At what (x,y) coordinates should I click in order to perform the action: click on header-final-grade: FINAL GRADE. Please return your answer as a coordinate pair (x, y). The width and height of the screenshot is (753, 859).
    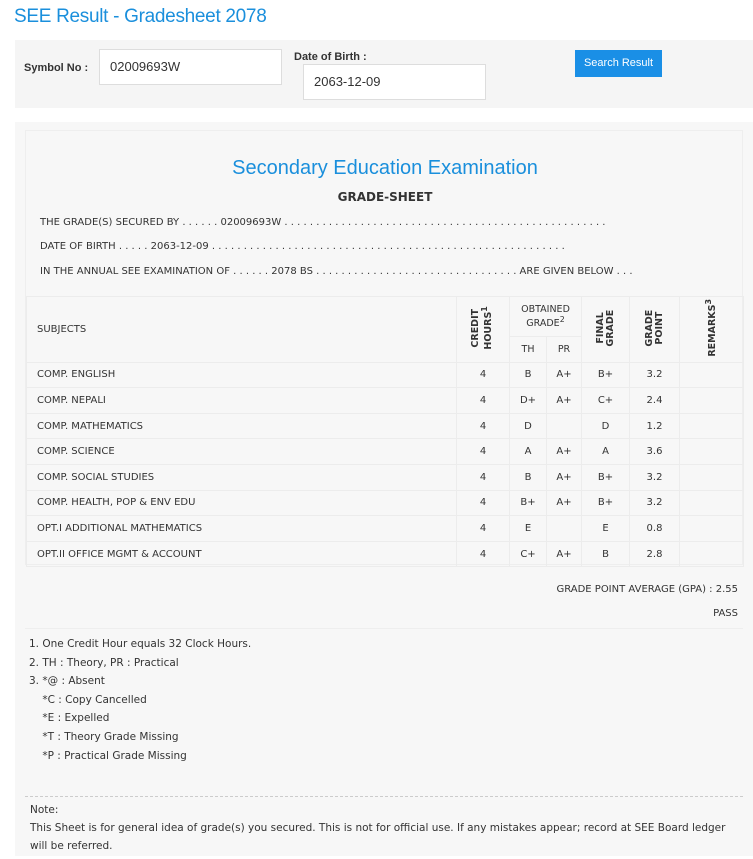
    Looking at the image, I should click on (605, 329).